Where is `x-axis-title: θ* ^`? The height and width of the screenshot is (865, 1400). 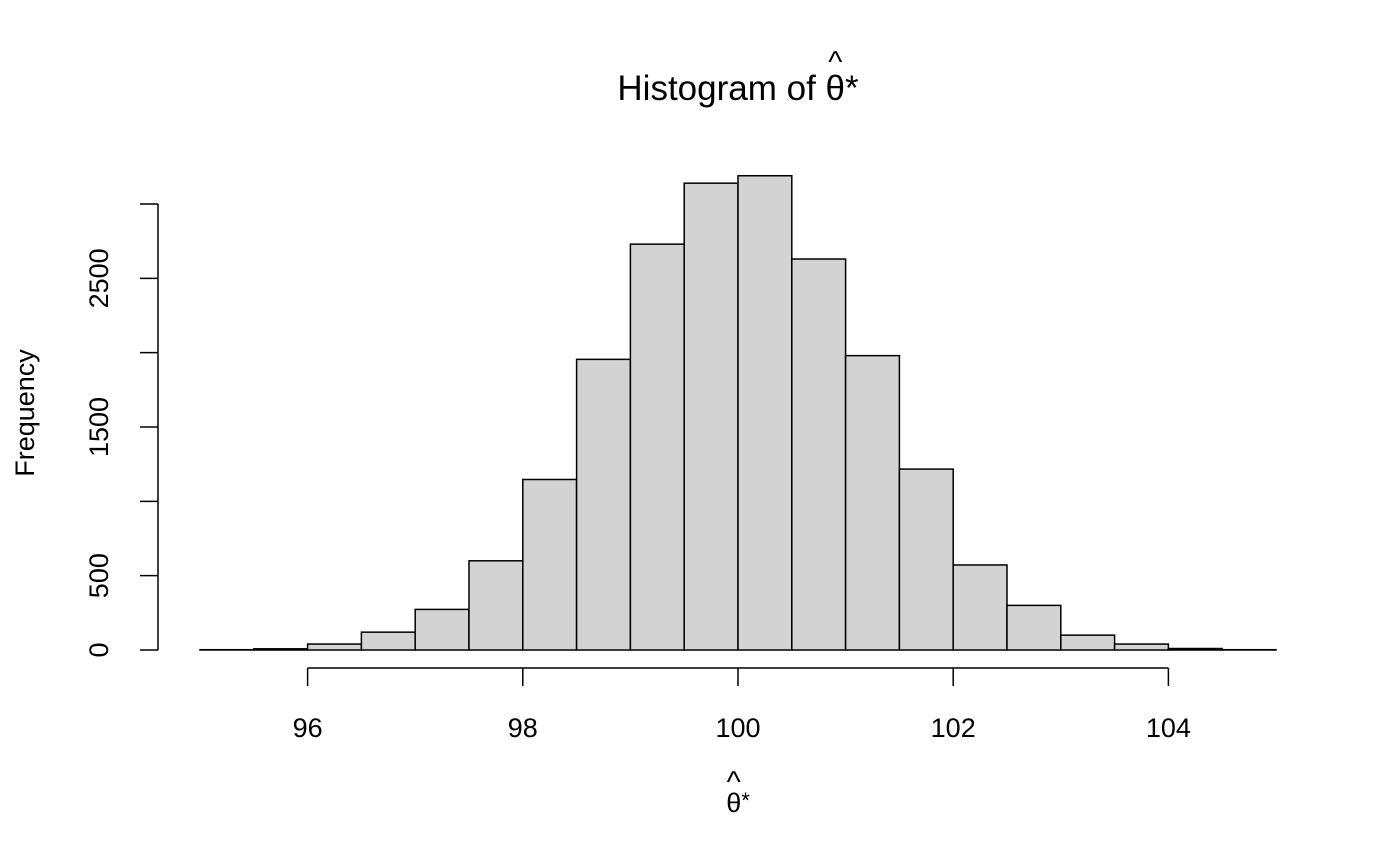
x-axis-title: θ* ^ is located at coordinates (738, 792).